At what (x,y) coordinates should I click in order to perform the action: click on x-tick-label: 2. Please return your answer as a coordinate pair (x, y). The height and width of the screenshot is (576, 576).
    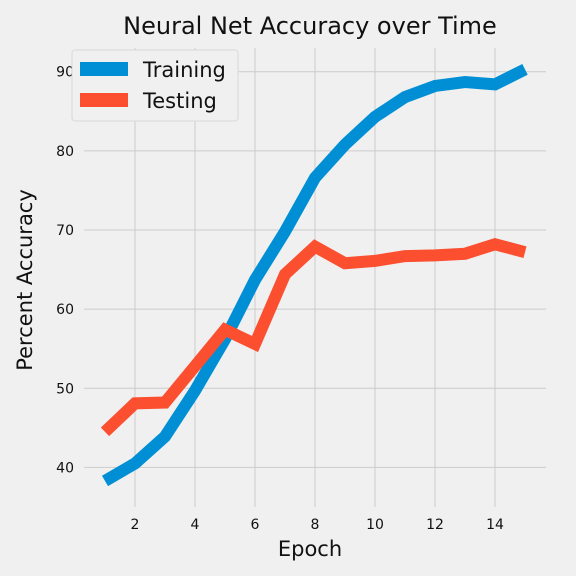
    Looking at the image, I should click on (135, 525).